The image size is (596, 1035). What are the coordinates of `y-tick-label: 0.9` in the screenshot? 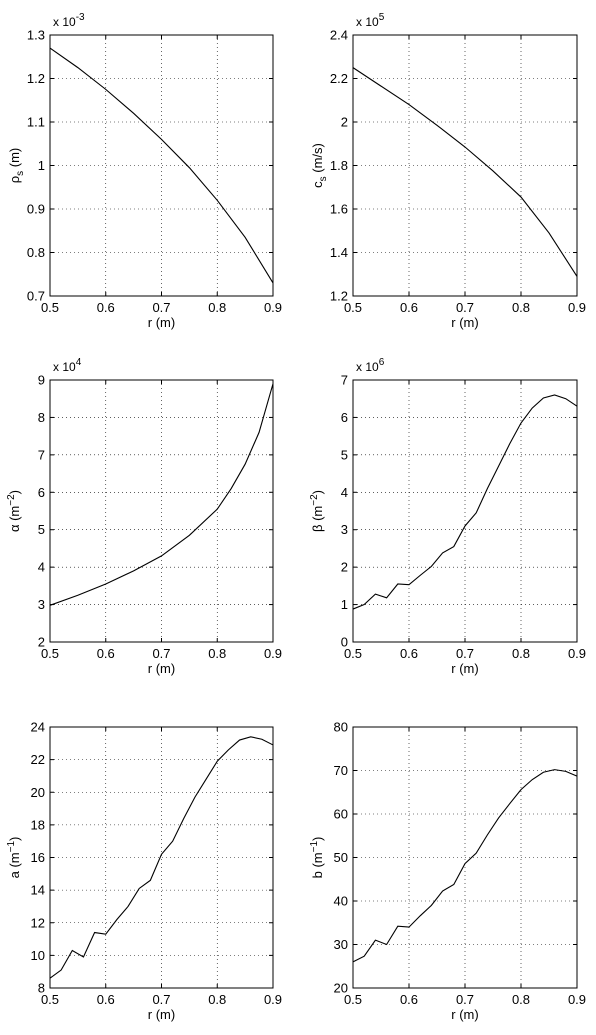 It's located at (36, 209).